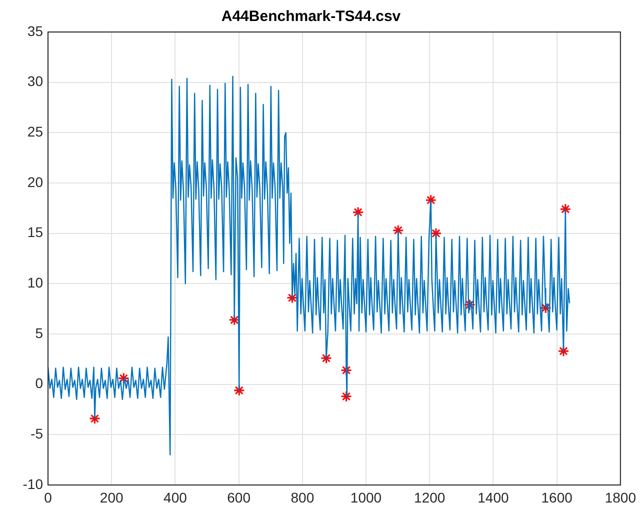  Describe the element at coordinates (557, 497) in the screenshot. I see `x-tick-label: 1600` at that location.